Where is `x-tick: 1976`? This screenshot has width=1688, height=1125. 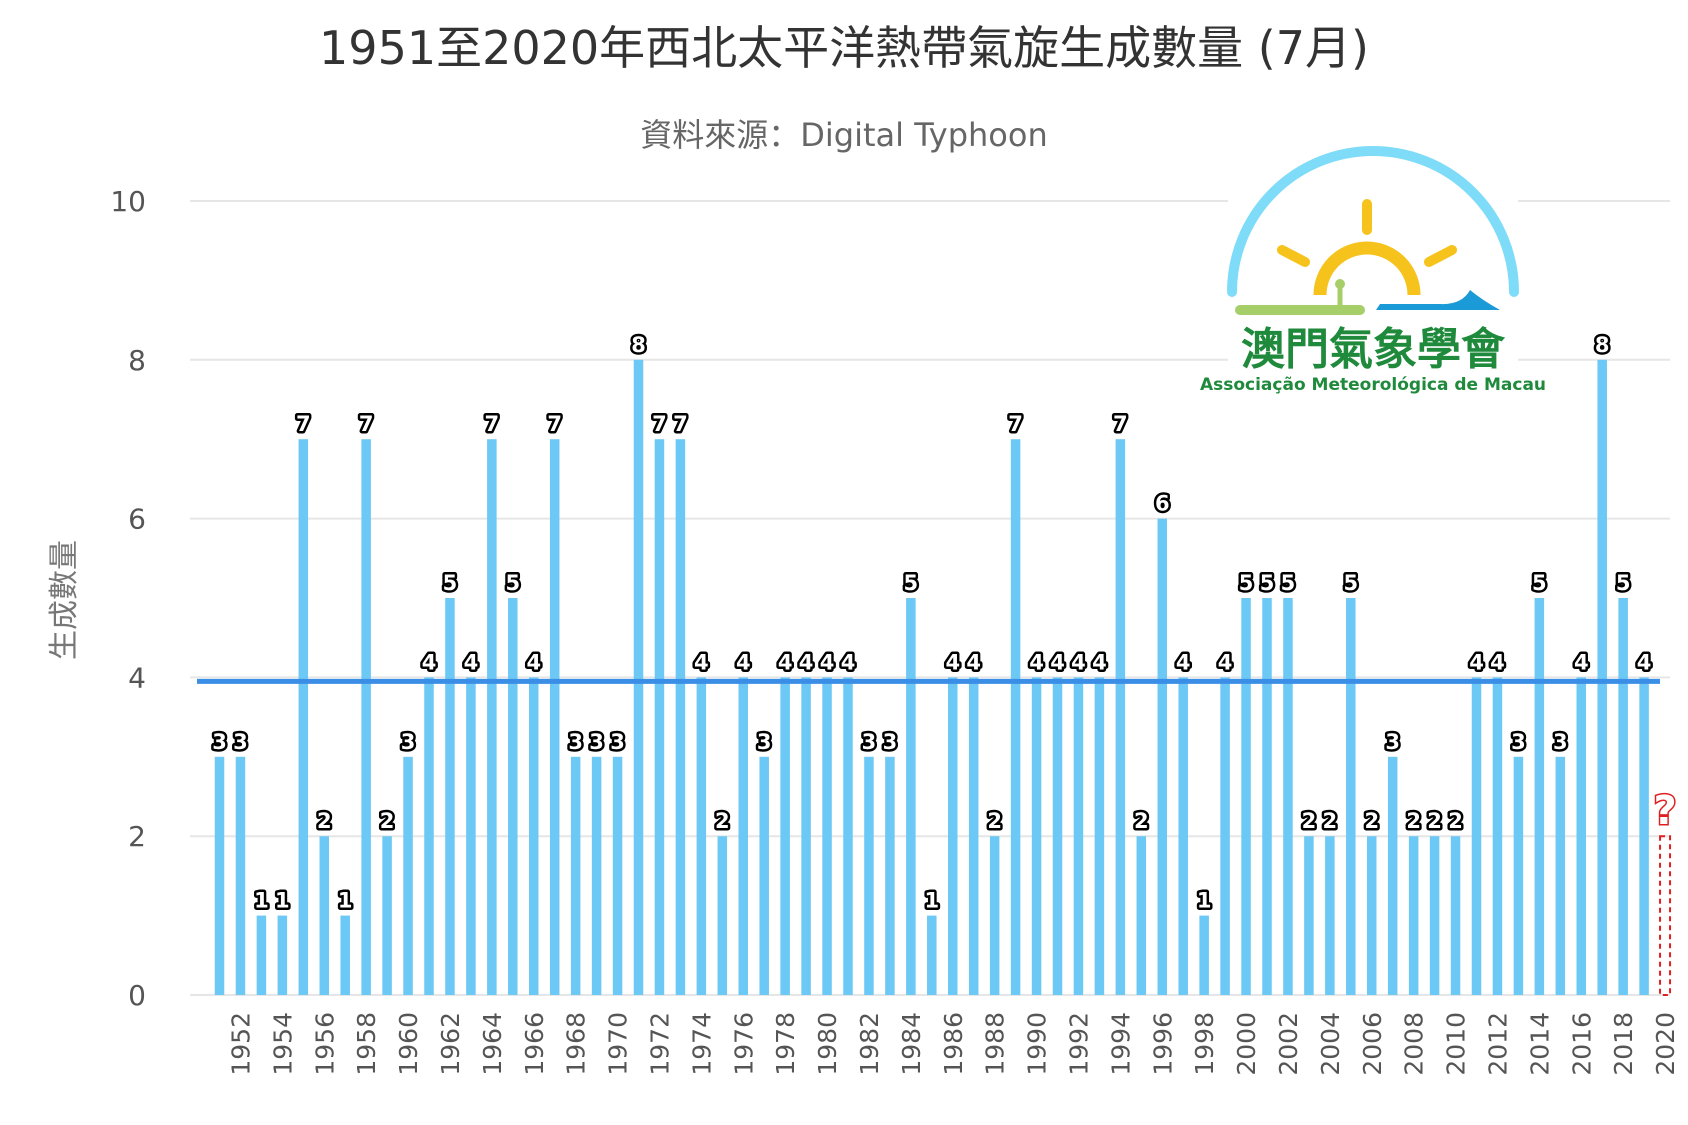 x-tick: 1976 is located at coordinates (743, 1044).